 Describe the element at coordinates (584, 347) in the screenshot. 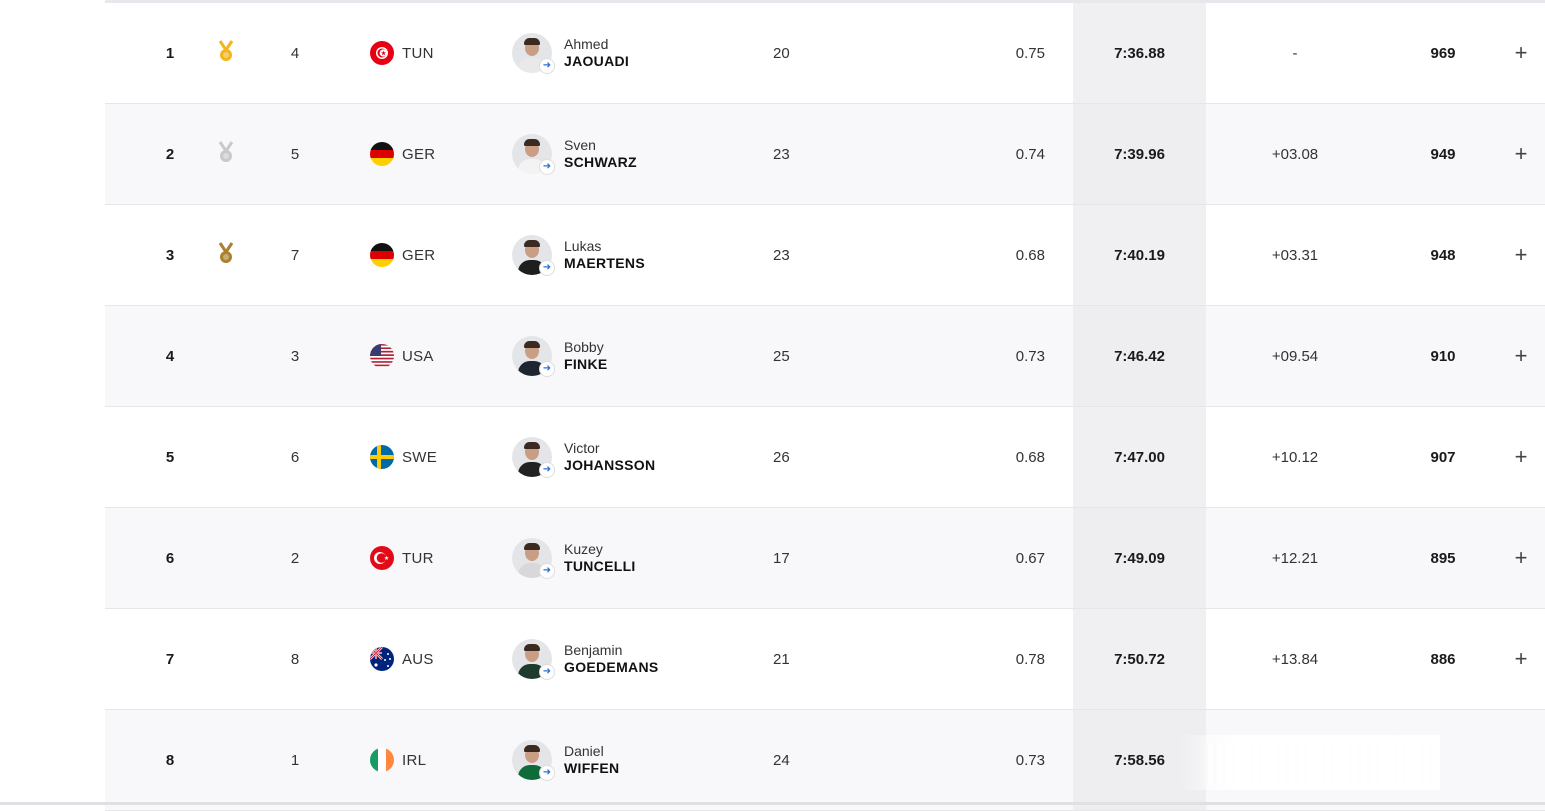

I see `athlete-first-name: Bobby` at that location.